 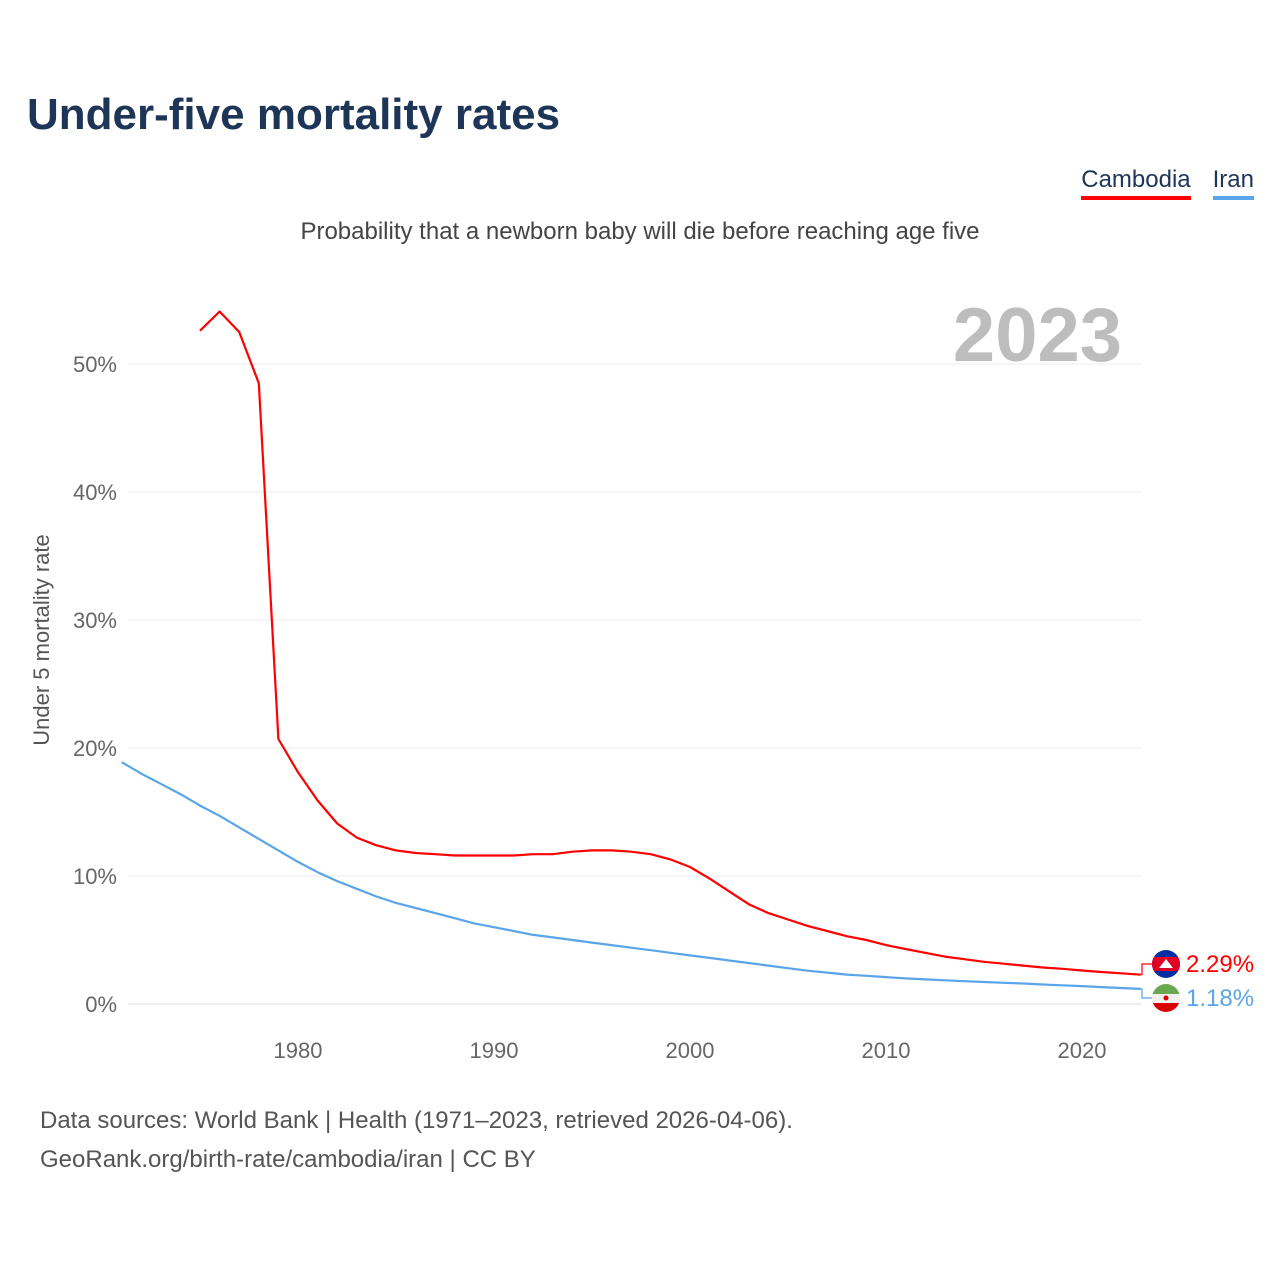 What do you see at coordinates (95, 748) in the screenshot?
I see `y-tick-label: 20%` at bounding box center [95, 748].